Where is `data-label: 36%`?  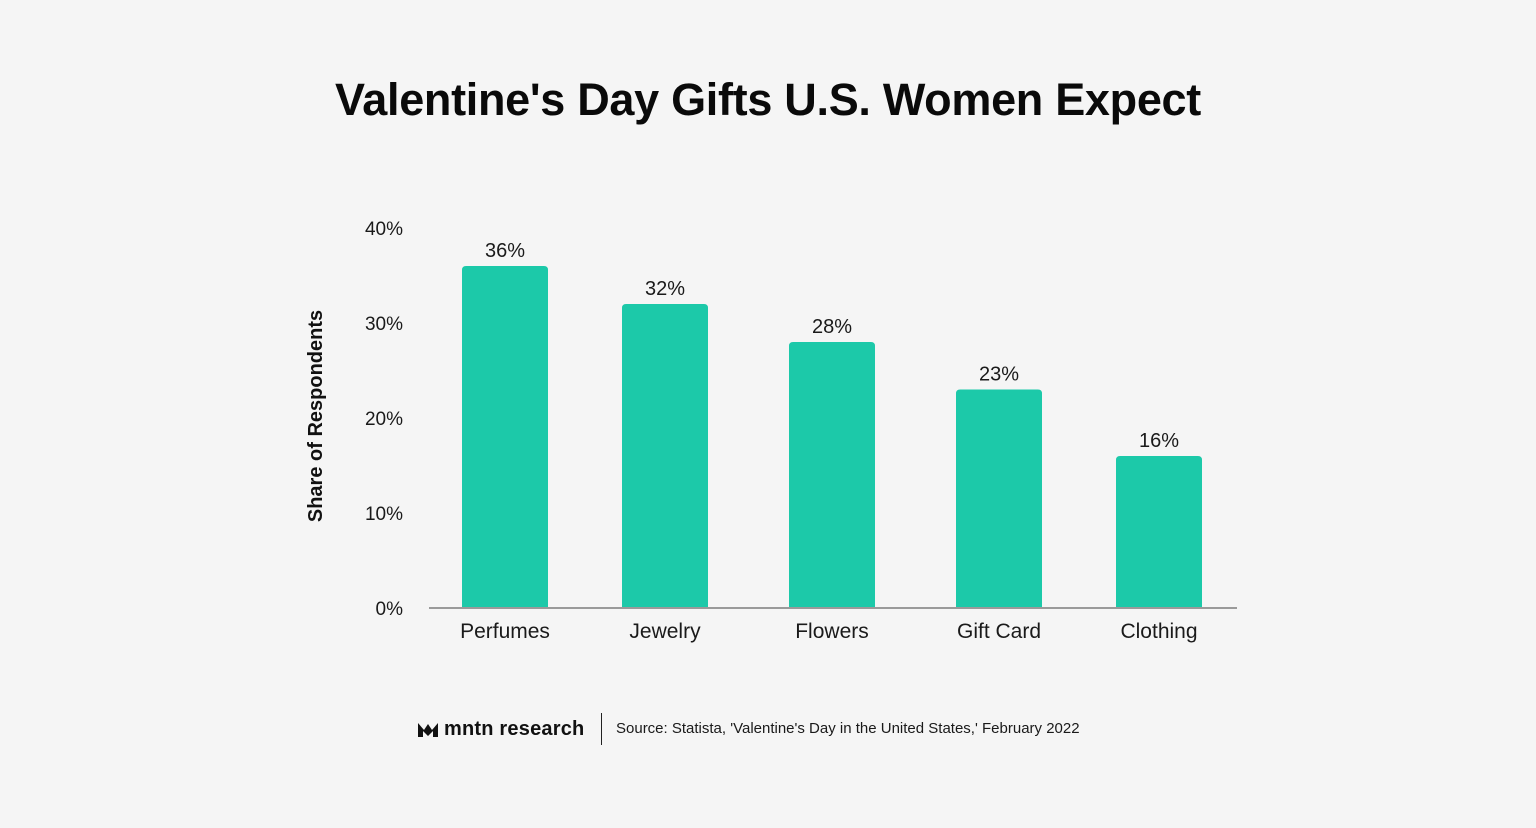
data-label: 36% is located at coordinates (505, 251).